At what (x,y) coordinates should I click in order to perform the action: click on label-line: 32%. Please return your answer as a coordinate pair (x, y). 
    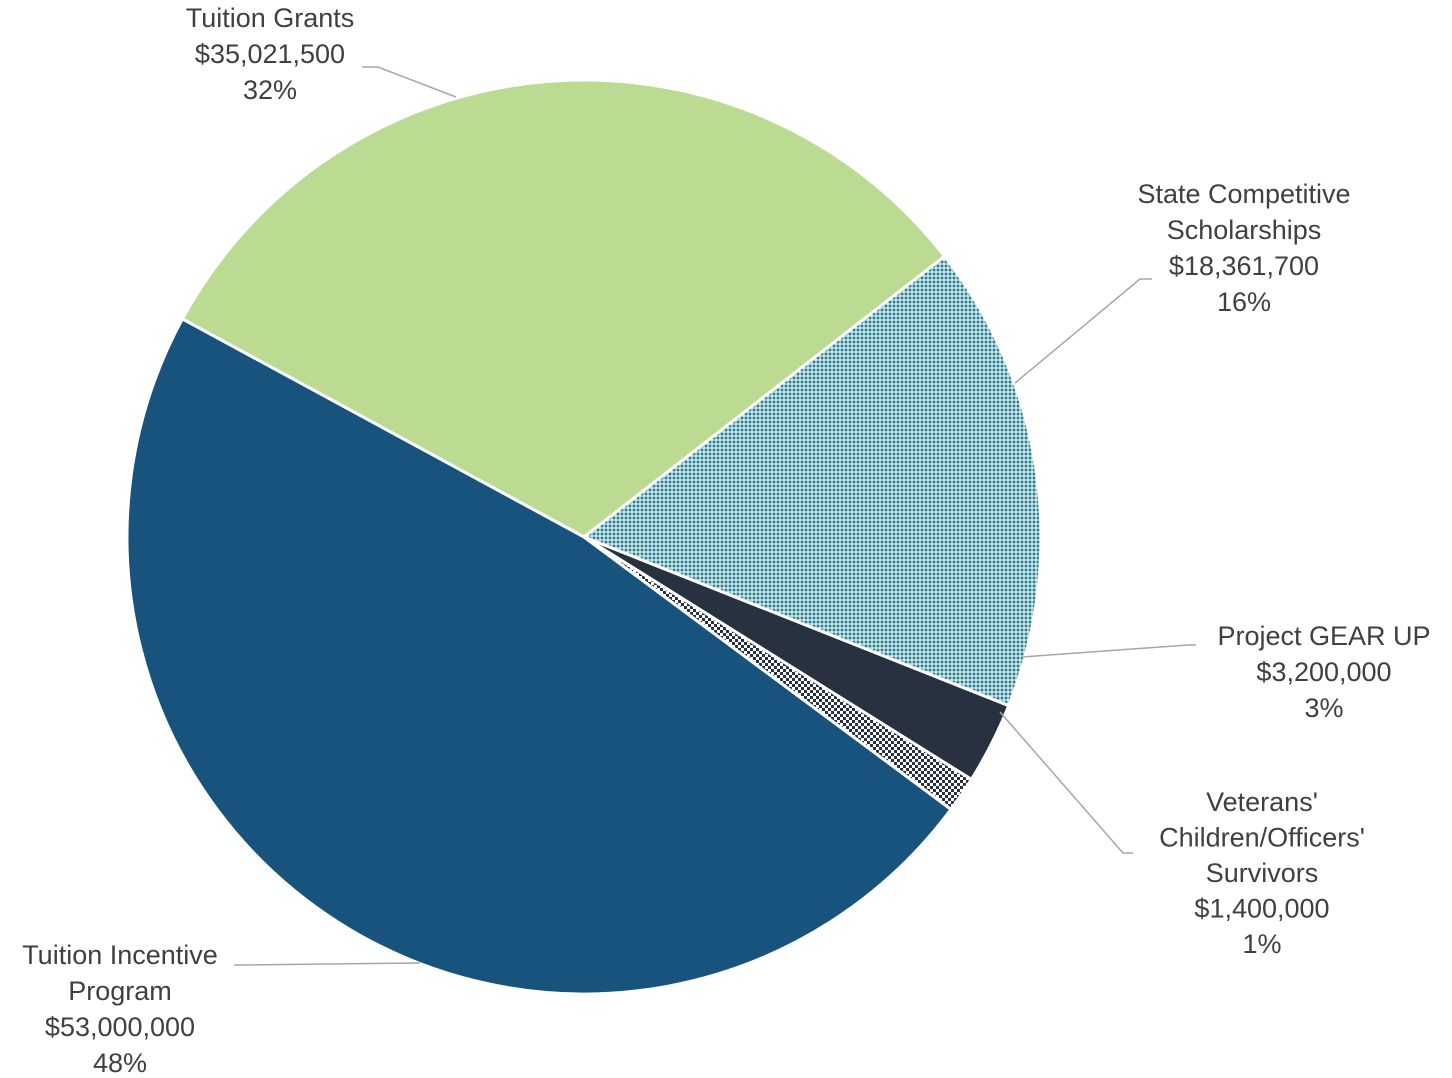
    Looking at the image, I should click on (270, 90).